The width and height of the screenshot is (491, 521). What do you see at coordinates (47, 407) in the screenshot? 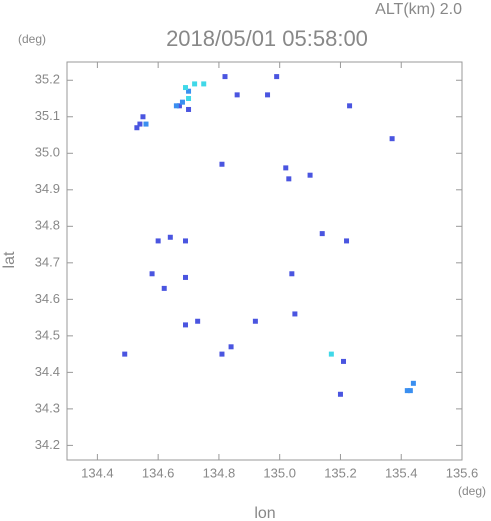
I see `y-tick-label: 34.3` at bounding box center [47, 407].